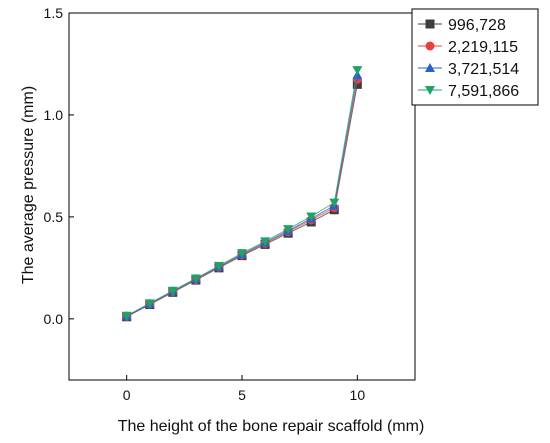 The width and height of the screenshot is (550, 443). What do you see at coordinates (483, 47) in the screenshot?
I see `legend-label: 2,219,115` at bounding box center [483, 47].